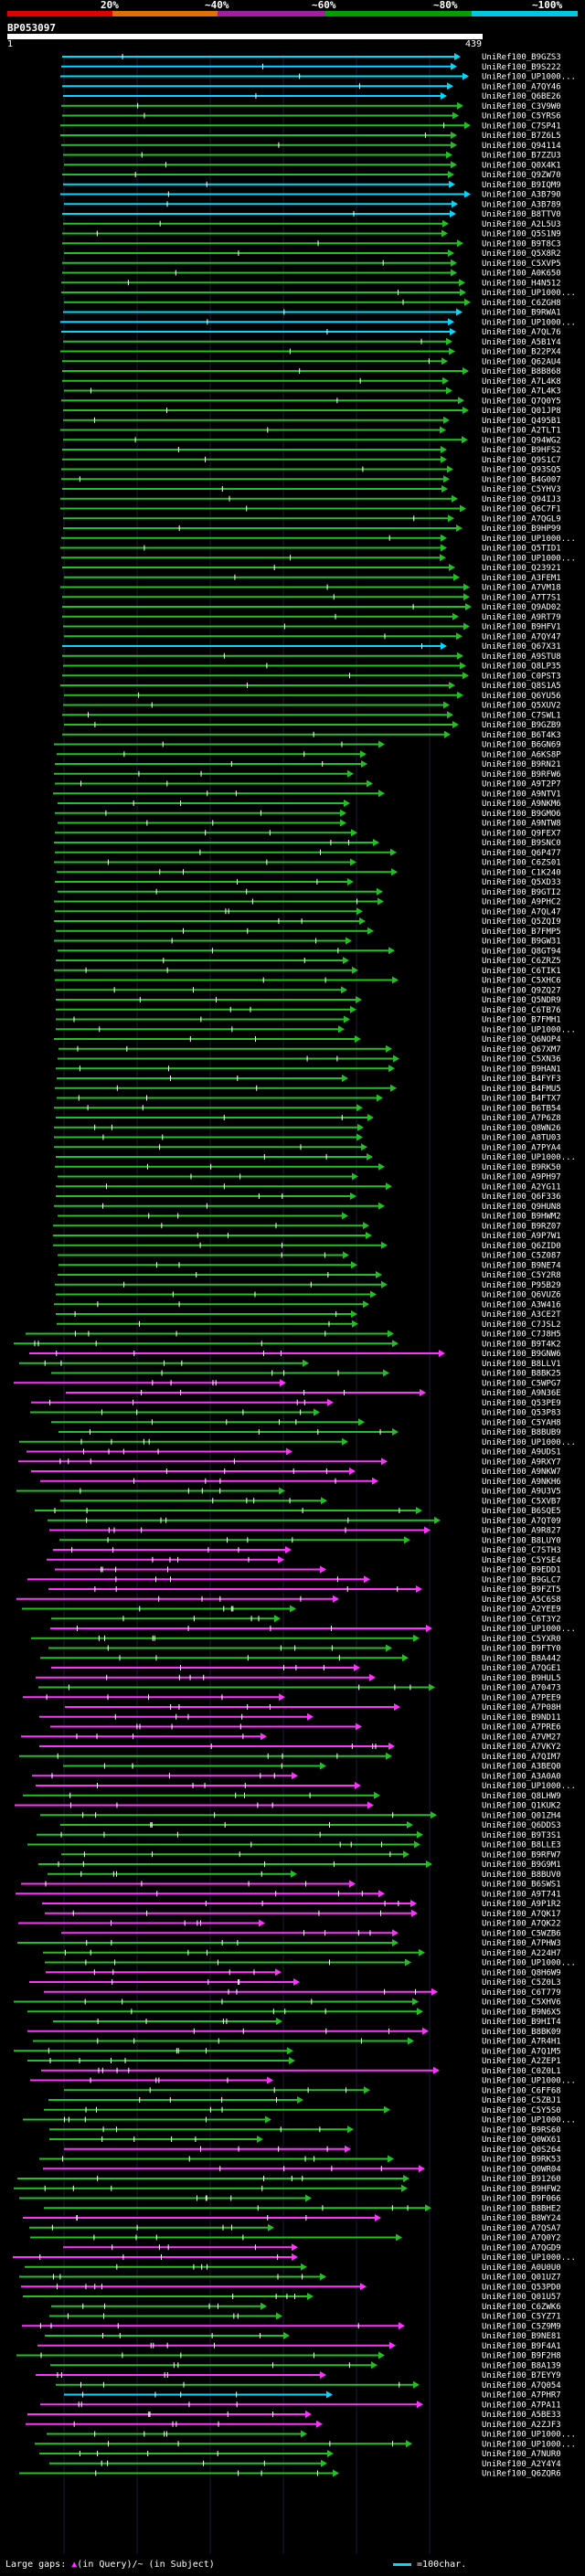 This screenshot has width=585, height=2576. Describe the element at coordinates (146, 2565) in the screenshot. I see `footer-text-after: (in Query)/~ (in Subject)` at that location.